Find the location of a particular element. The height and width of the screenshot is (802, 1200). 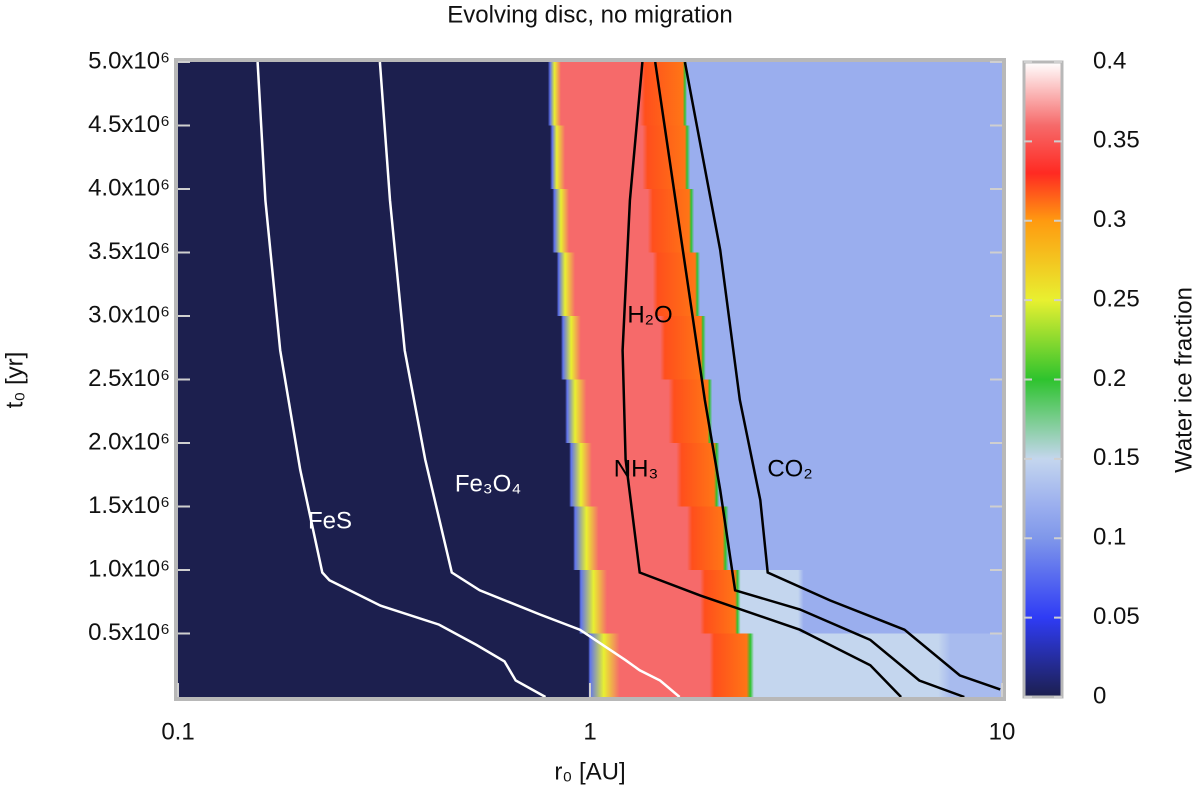

colorbar-tick-label: 0.3 is located at coordinates (1109, 219).